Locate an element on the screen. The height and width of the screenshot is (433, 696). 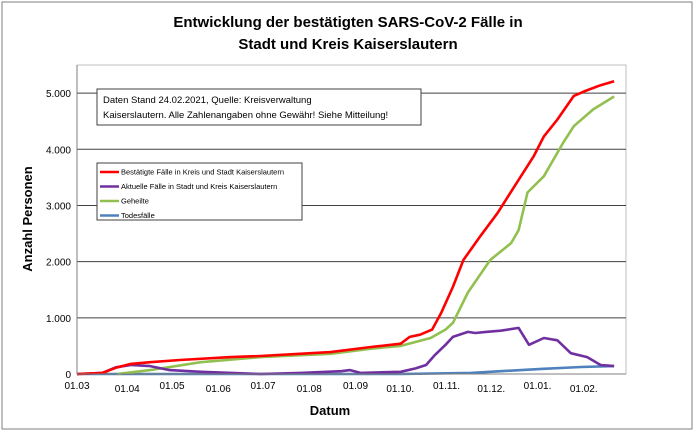
legend-label: Geheilte is located at coordinates (135, 201).